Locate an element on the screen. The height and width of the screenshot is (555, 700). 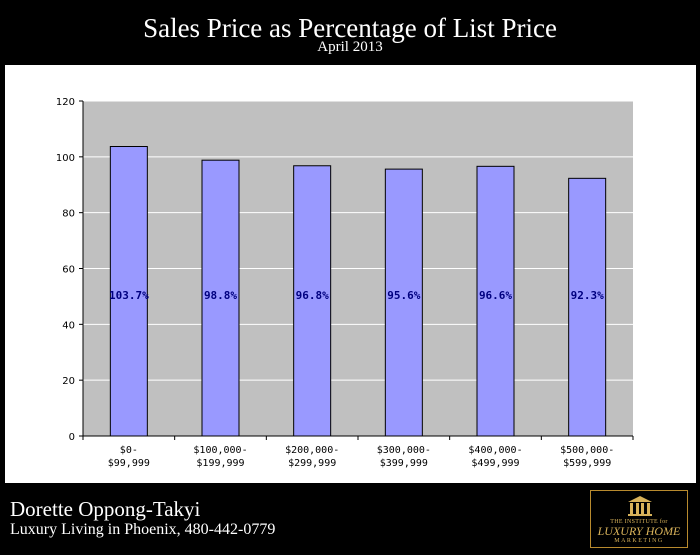
y-tick-label: 120 is located at coordinates (65, 102).